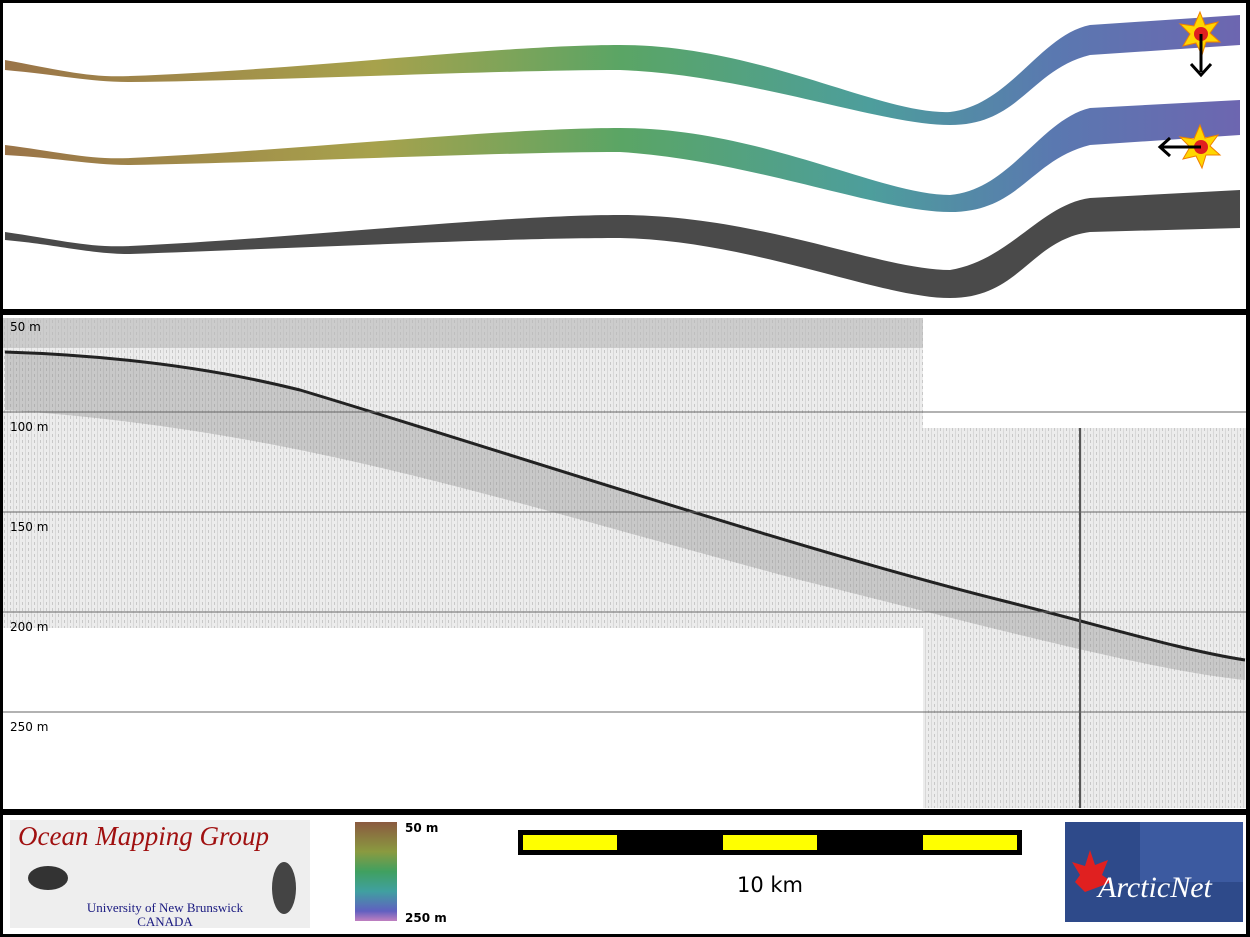  What do you see at coordinates (143, 836) in the screenshot?
I see `omg-title: Ocean Mapping Group` at bounding box center [143, 836].